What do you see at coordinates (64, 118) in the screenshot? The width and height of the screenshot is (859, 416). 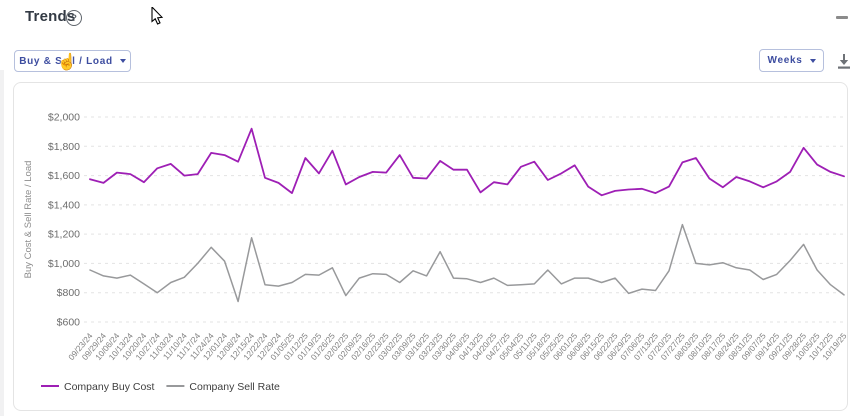 I see `y-tick-label: $2,000` at bounding box center [64, 118].